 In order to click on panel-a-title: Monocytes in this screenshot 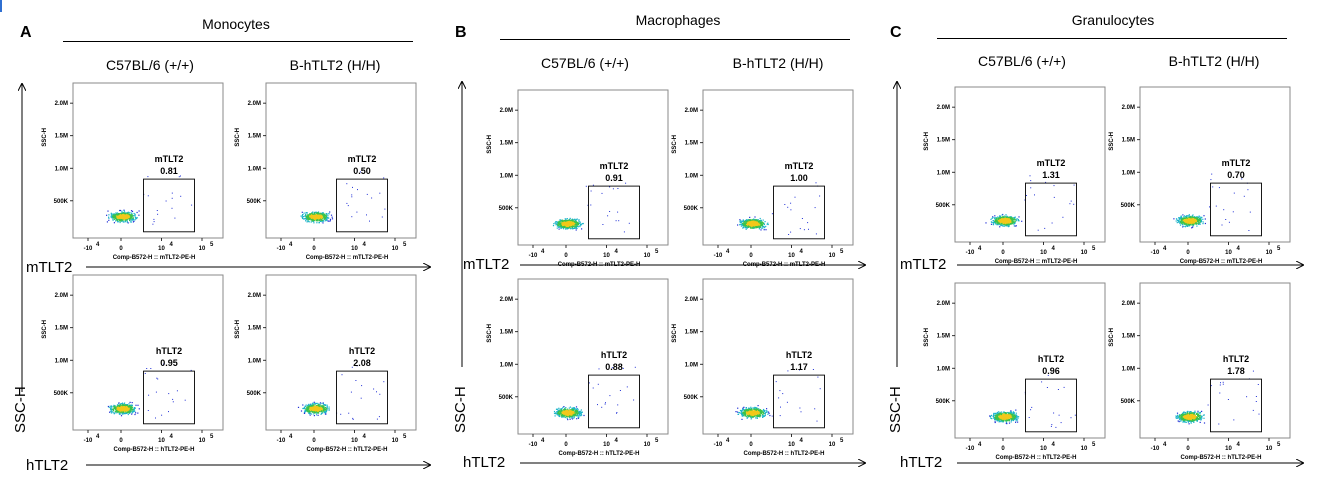, I will do `click(236, 24)`.